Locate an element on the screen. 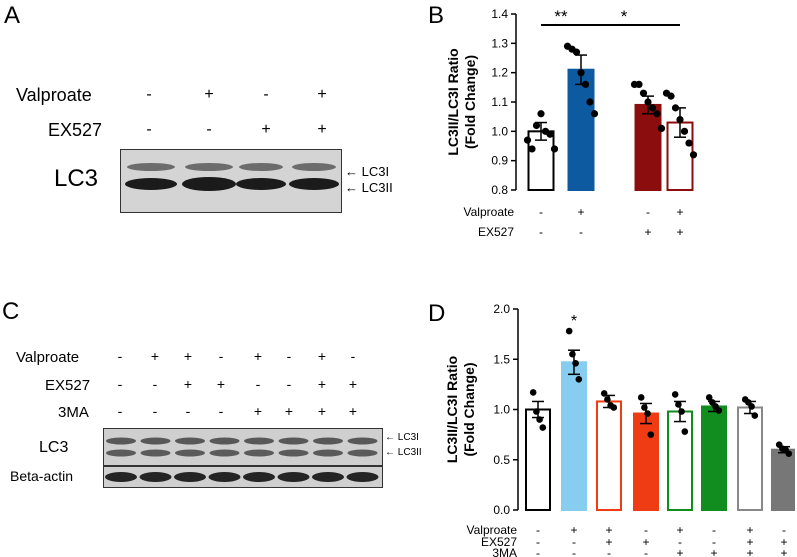  lc3-blot-bands-c is located at coordinates (242, 447).